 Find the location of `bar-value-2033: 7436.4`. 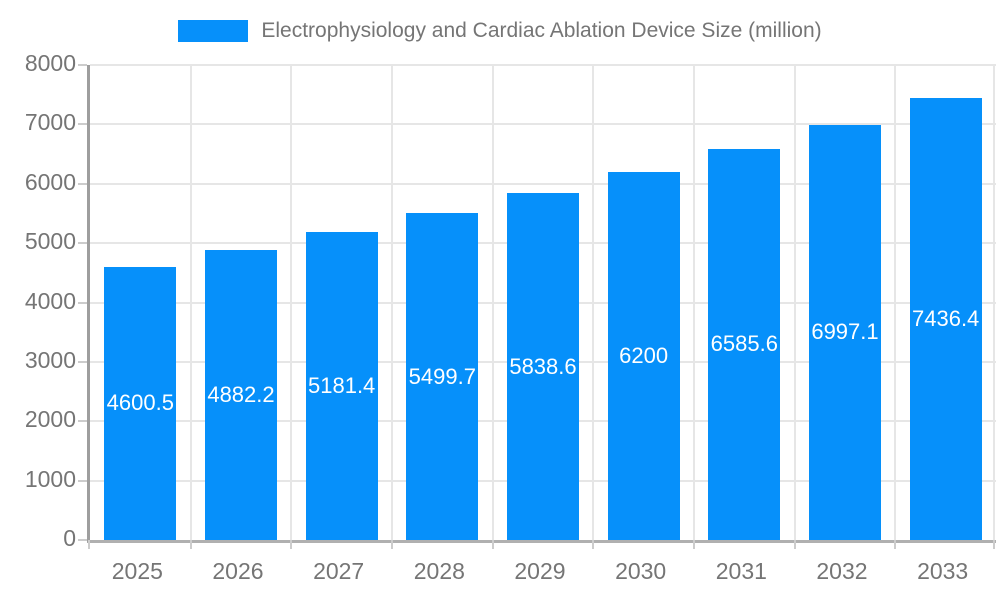

bar-value-2033: 7436.4 is located at coordinates (946, 319).